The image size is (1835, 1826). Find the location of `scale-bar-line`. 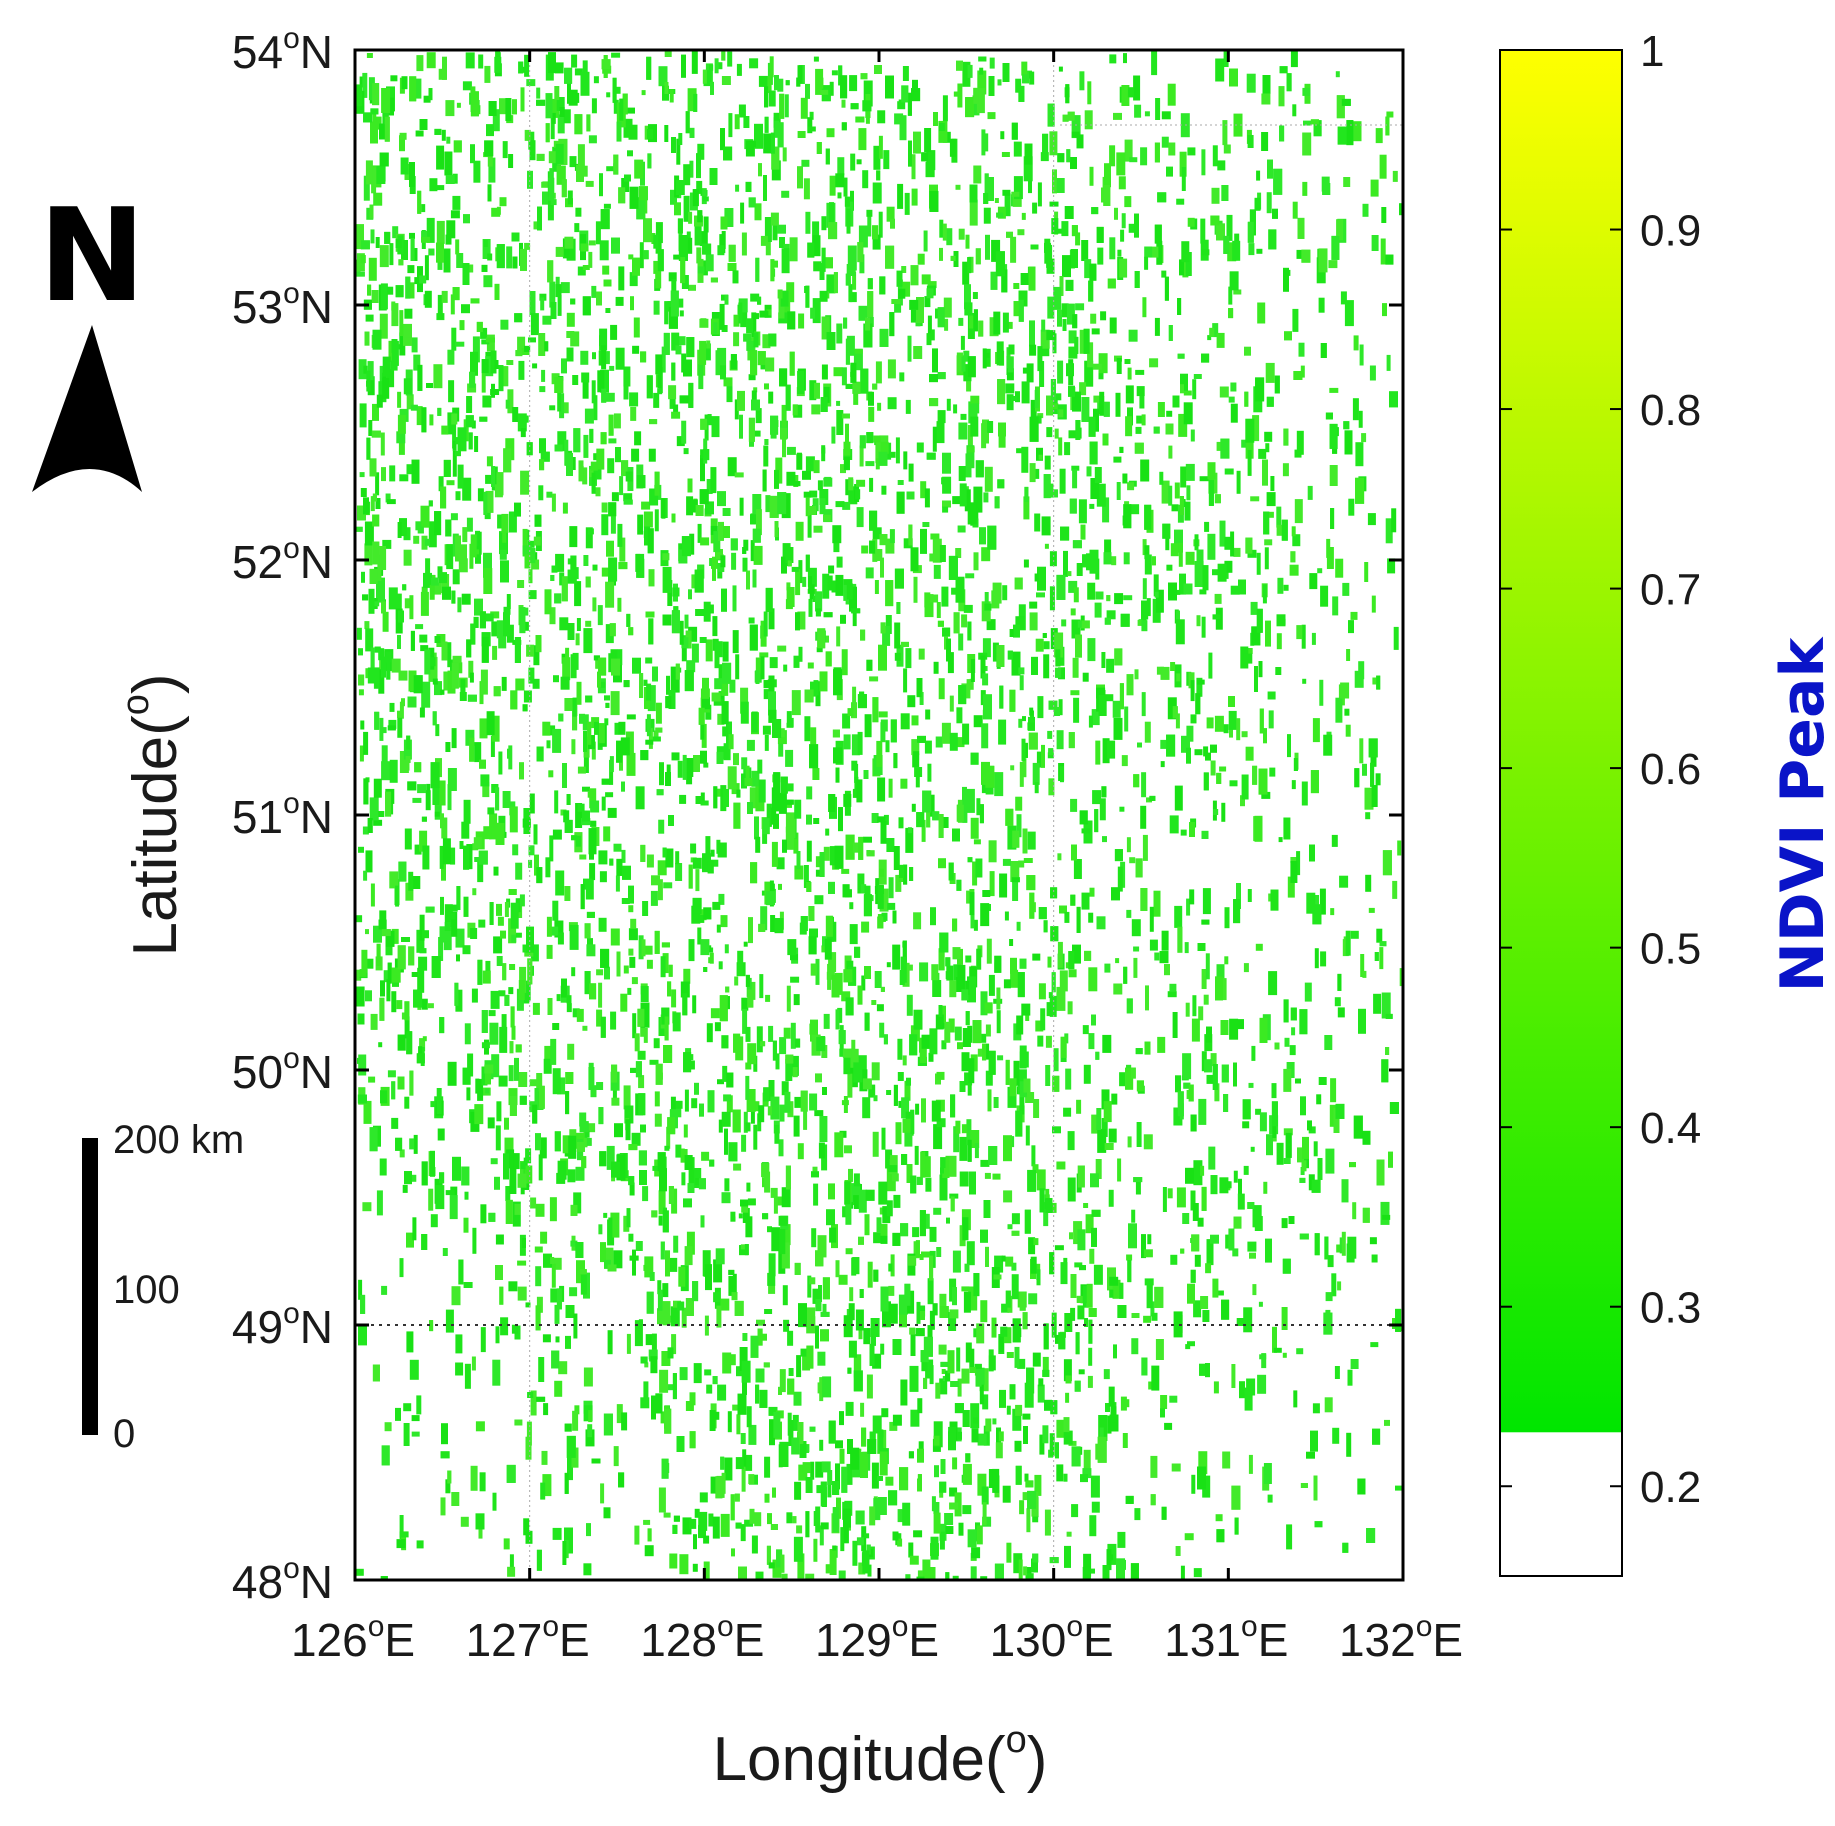

scale-bar-line is located at coordinates (90, 1286).